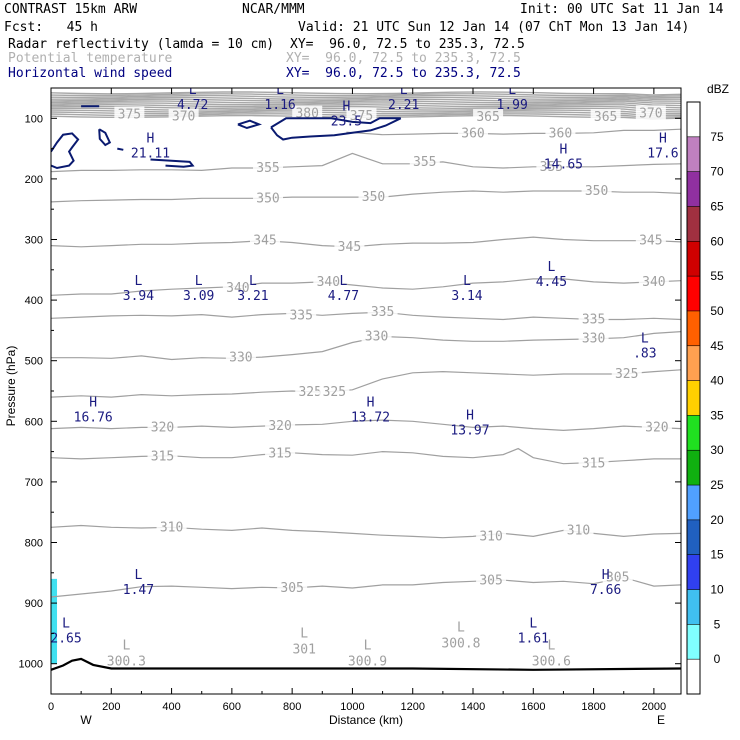 The height and width of the screenshot is (740, 740). I want to click on reflectivity-patch, so click(54, 621).